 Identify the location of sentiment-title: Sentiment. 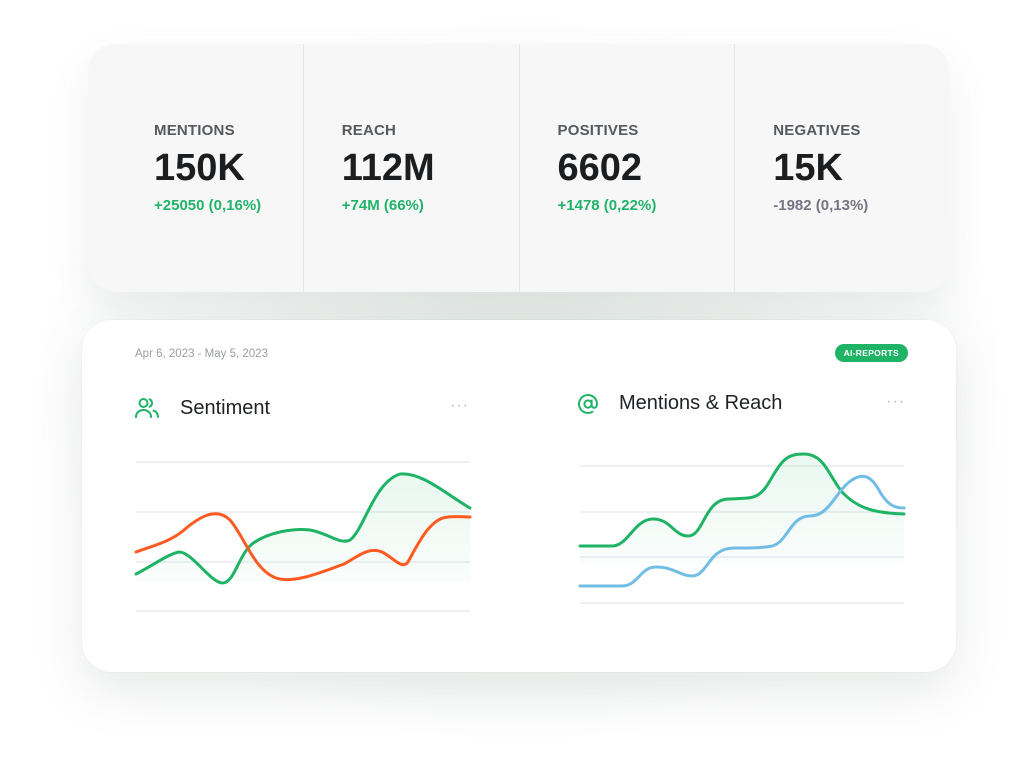
(202, 408).